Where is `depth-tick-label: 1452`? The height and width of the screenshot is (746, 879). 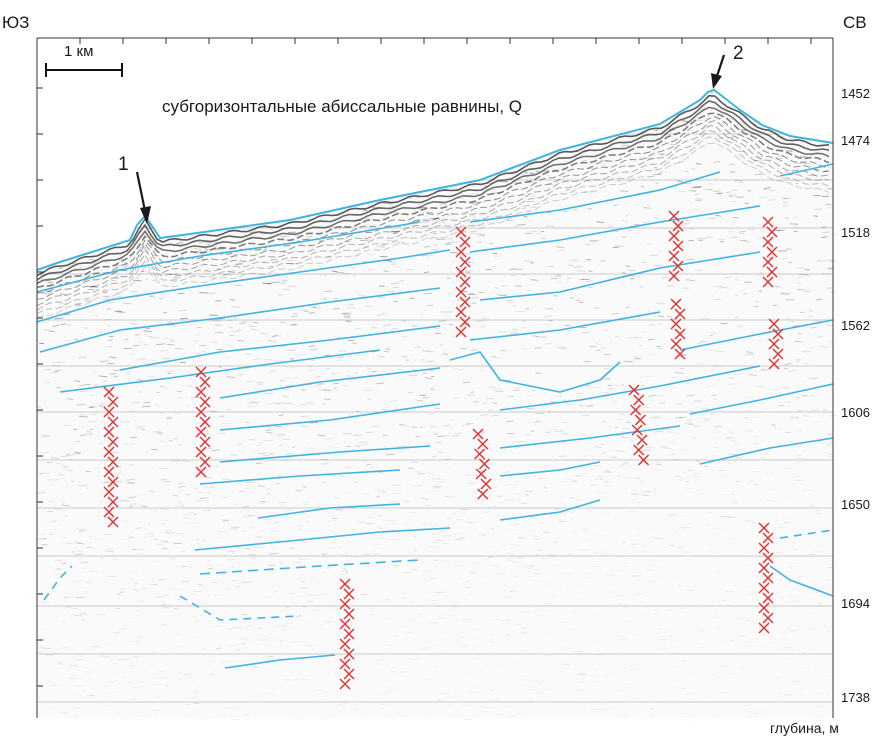
depth-tick-label: 1452 is located at coordinates (855, 93).